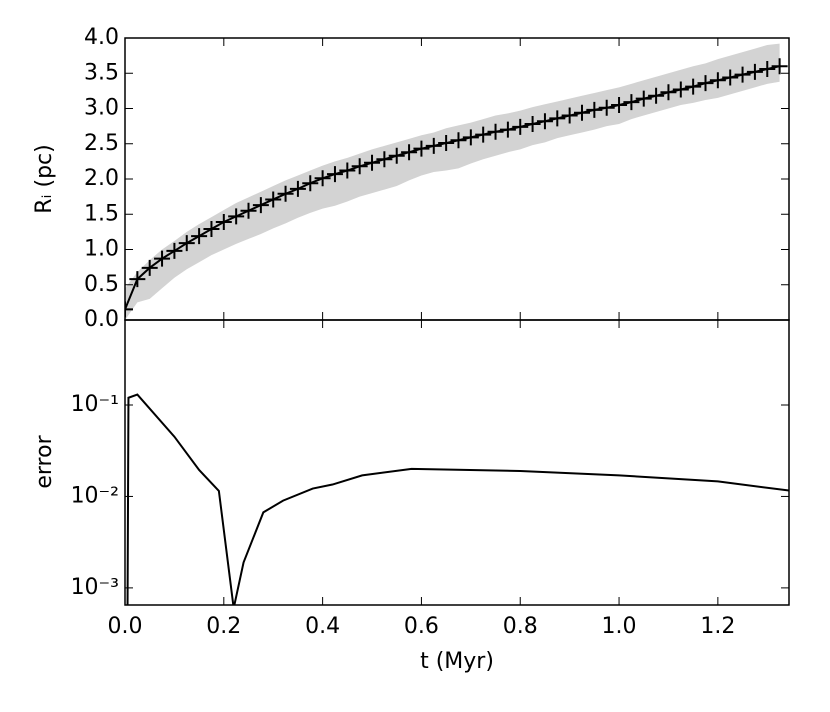 This screenshot has width=830, height=712. I want to click on y-tick-label: 2.0, so click(101, 178).